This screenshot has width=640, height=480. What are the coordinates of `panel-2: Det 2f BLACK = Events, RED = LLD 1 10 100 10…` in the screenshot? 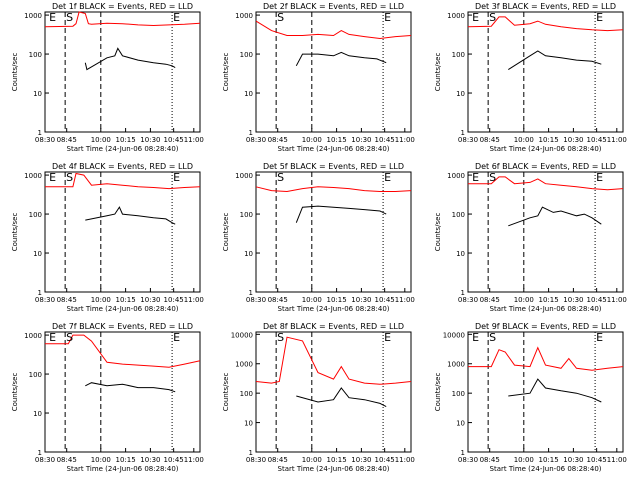 It's located at (318, 77).